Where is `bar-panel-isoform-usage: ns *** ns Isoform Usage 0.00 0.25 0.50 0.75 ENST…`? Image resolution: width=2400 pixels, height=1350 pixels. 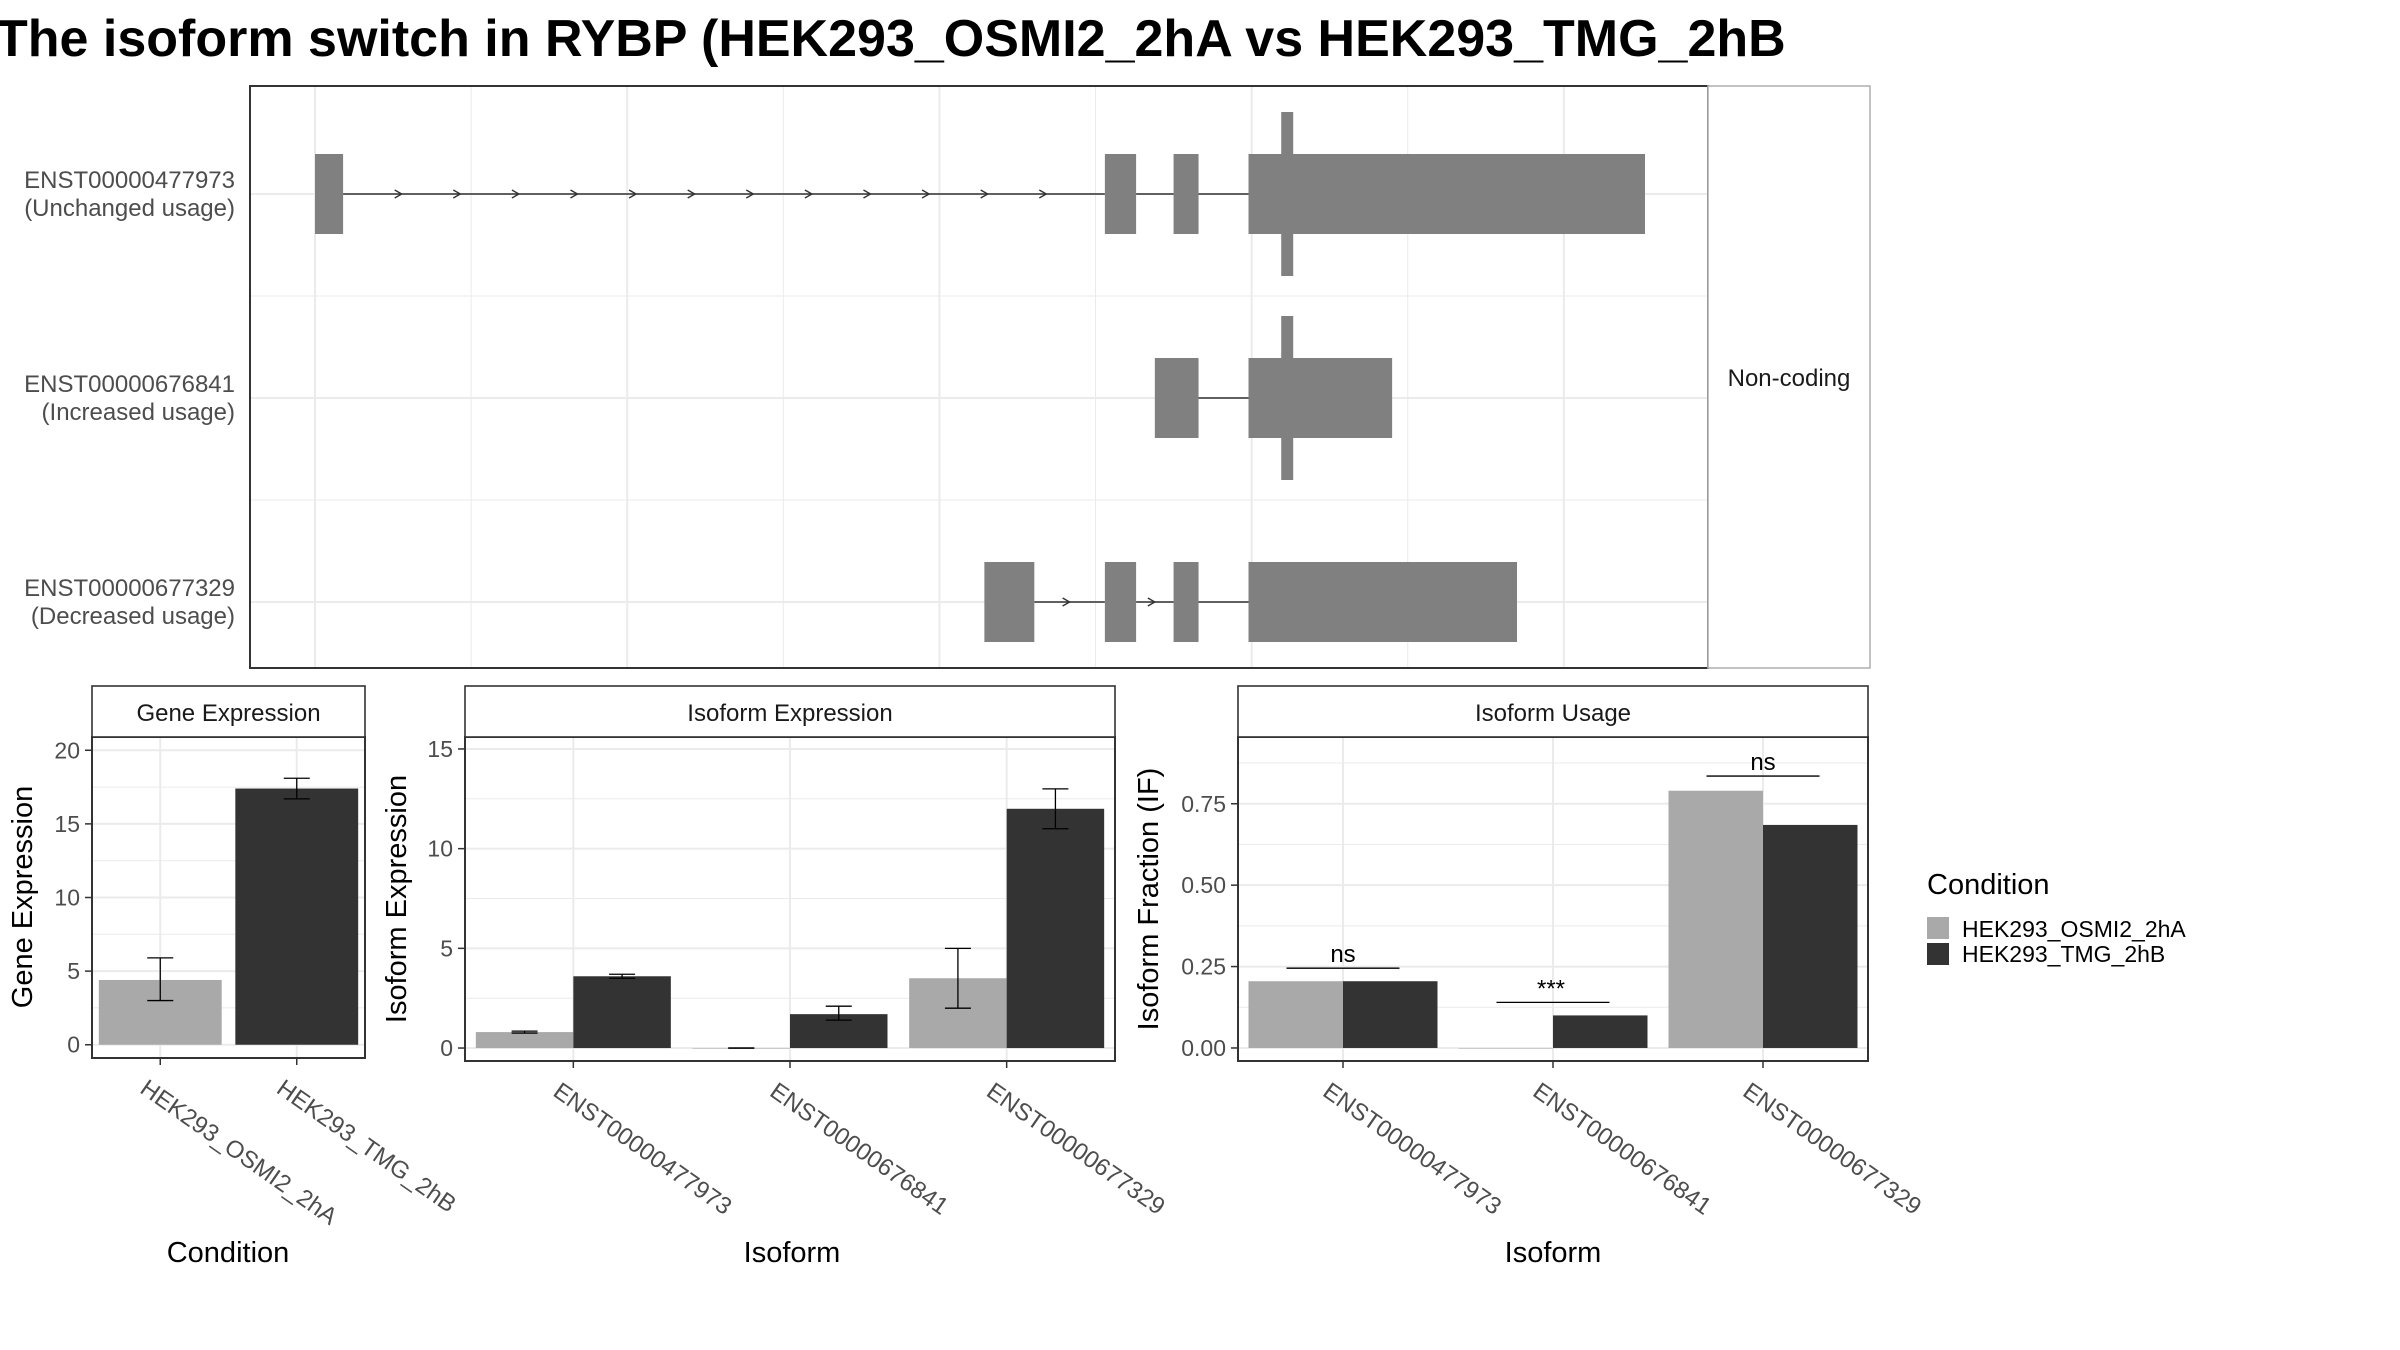 bar-panel-isoform-usage: ns *** ns Isoform Usage 0.00 0.25 0.50 0.75 ENST… is located at coordinates (1529, 977).